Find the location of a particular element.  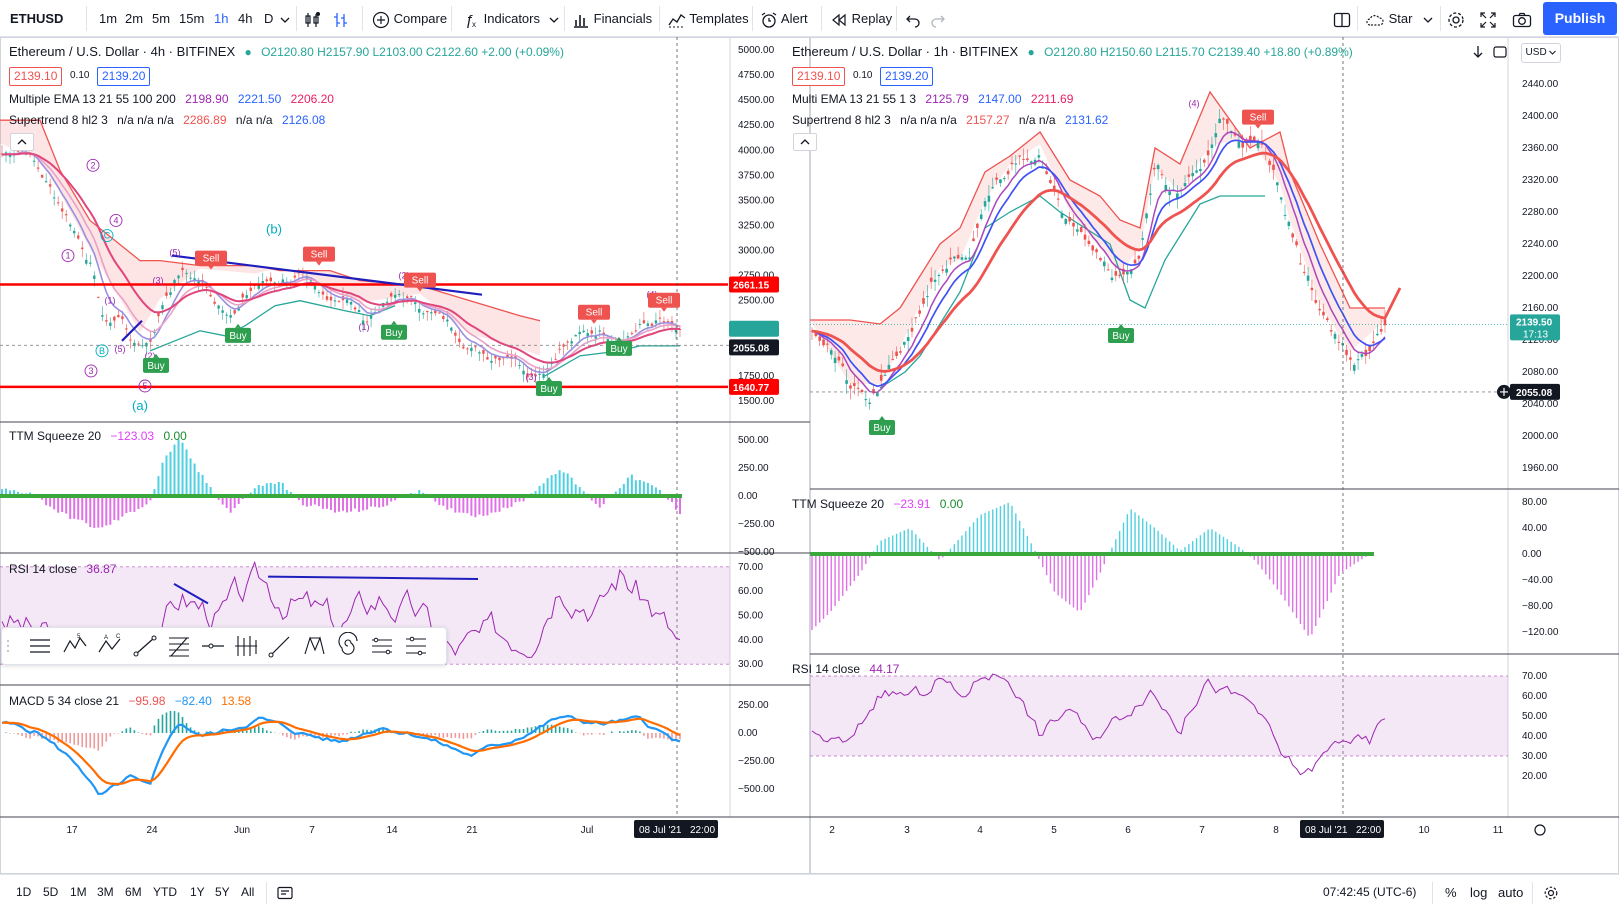

interval-15m: 15m is located at coordinates (192, 18).